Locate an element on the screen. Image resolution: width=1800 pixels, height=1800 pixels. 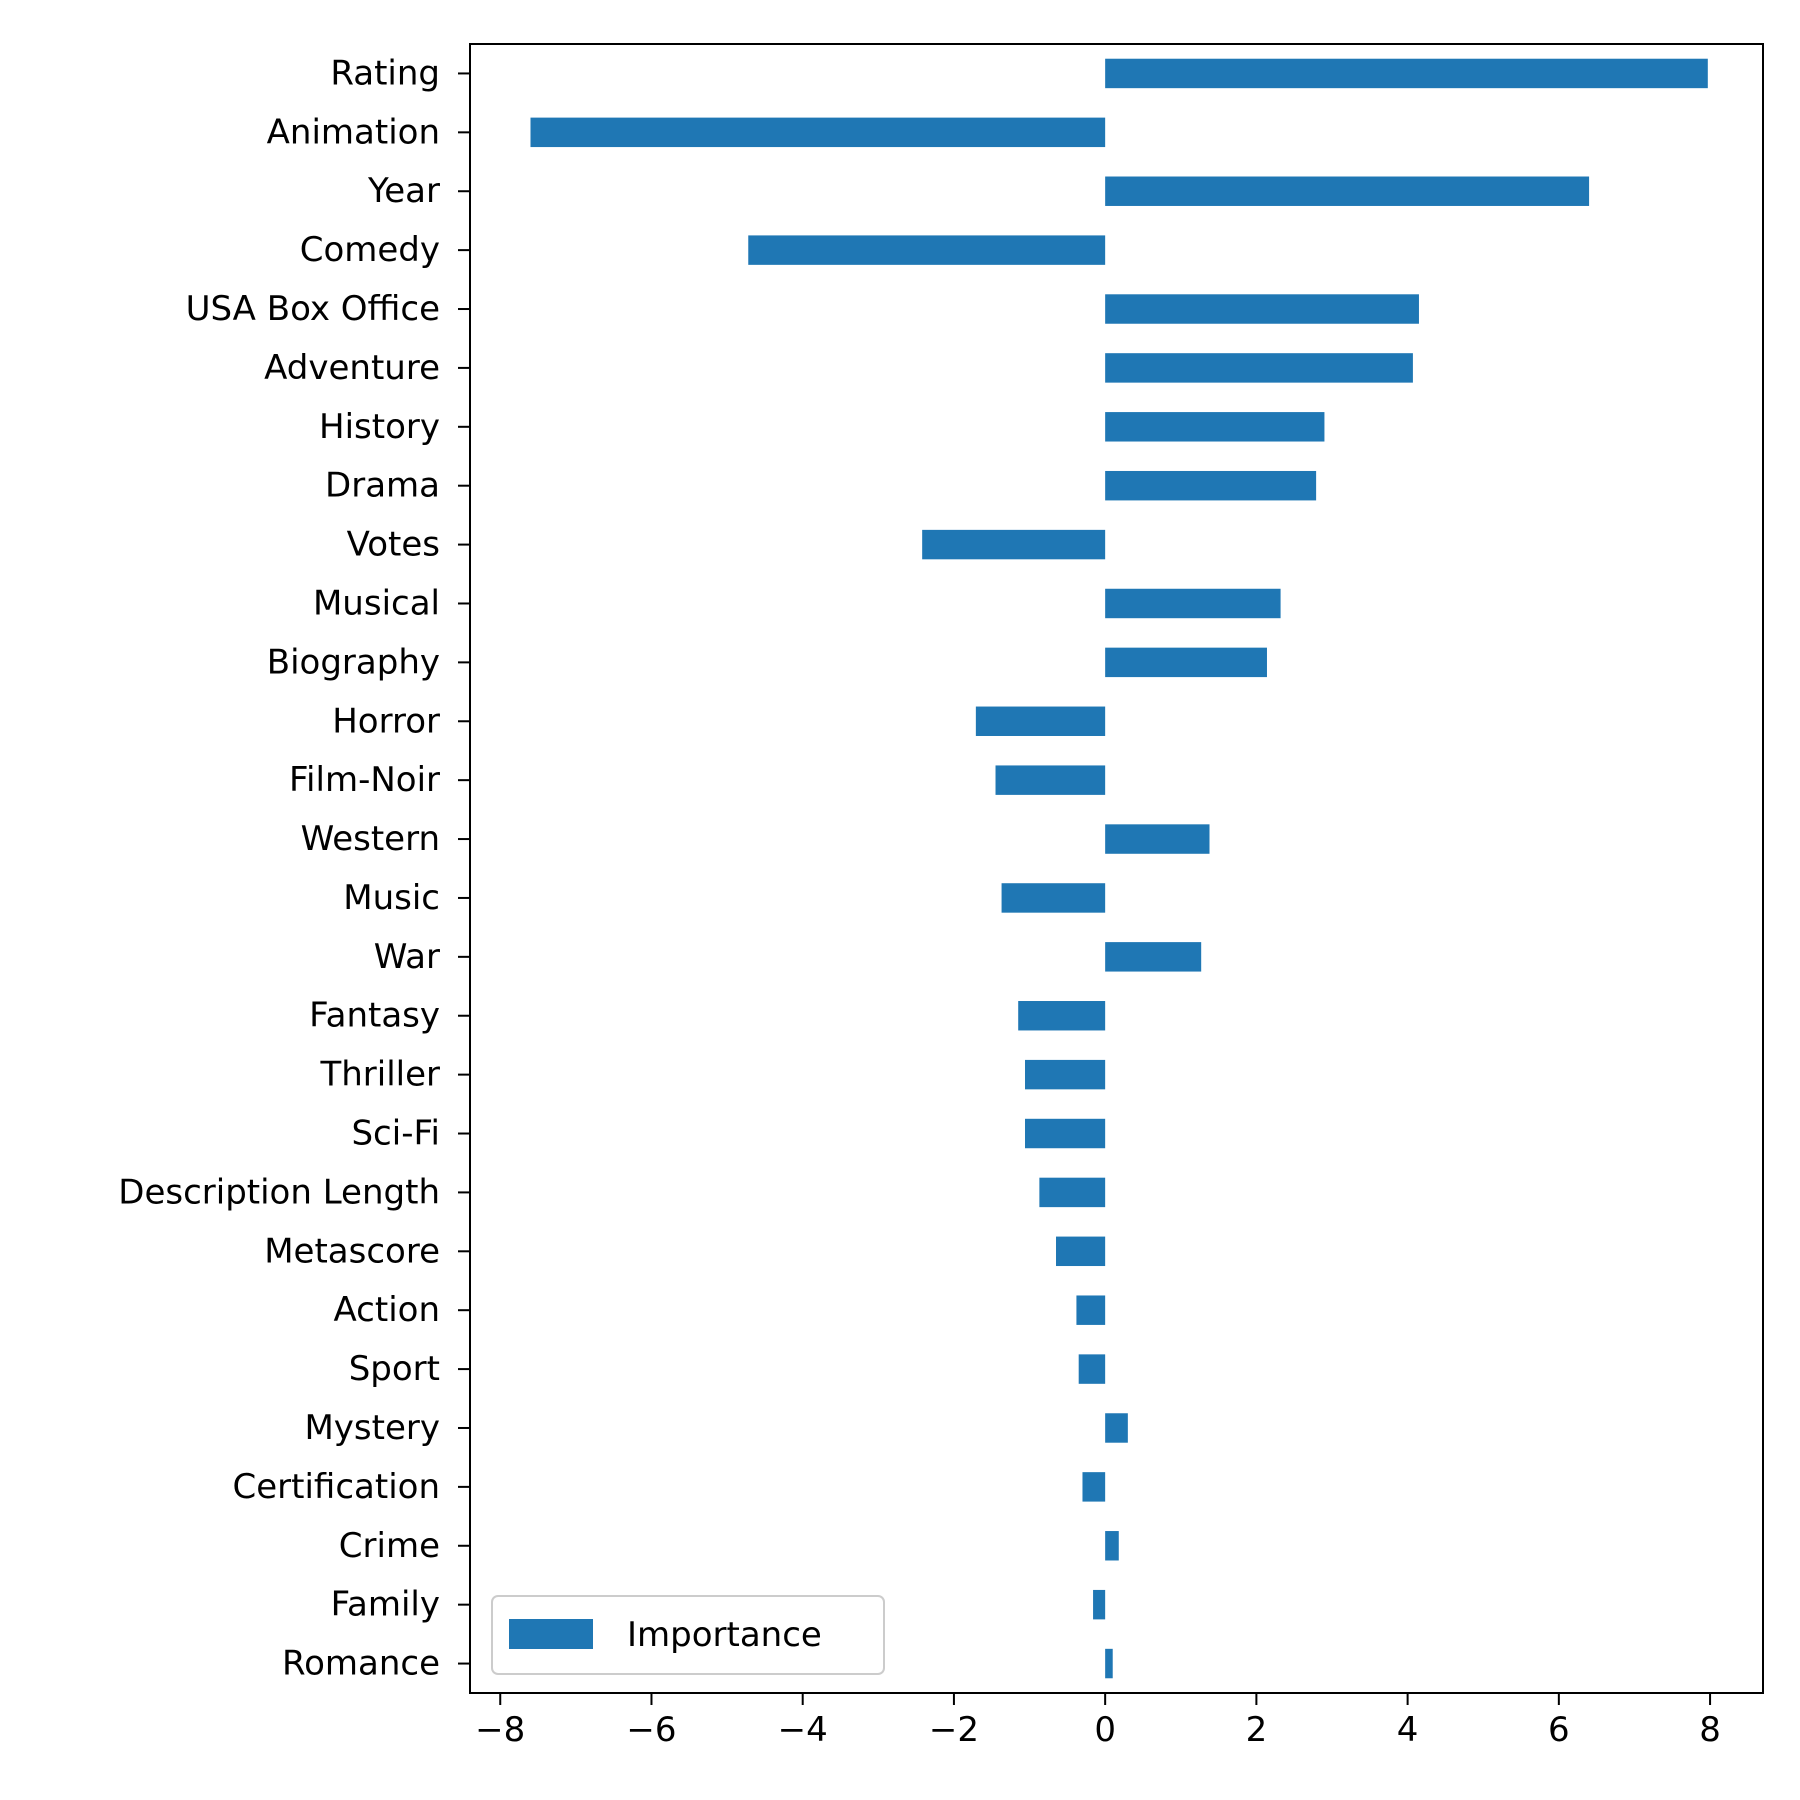
y-tick-label: Drama is located at coordinates (382, 486).